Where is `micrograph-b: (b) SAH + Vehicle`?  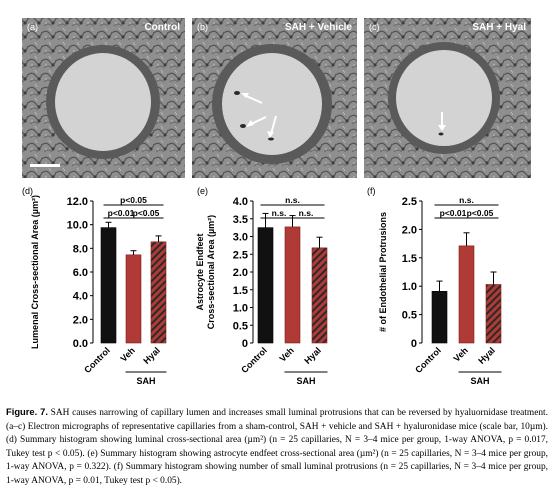
micrograph-b: (b) SAH + Vehicle is located at coordinates (274, 98).